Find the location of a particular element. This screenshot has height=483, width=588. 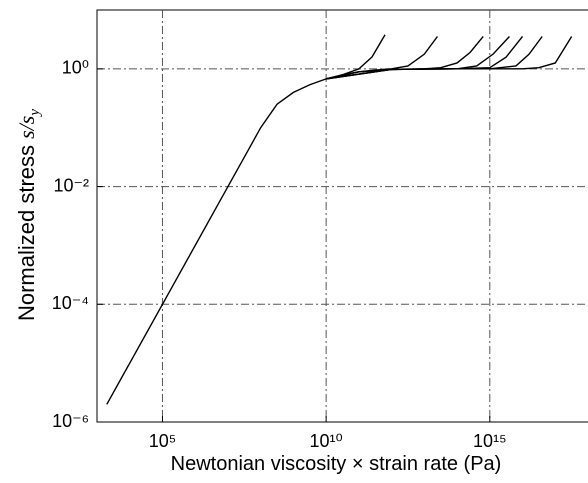

y-label-text: Normalized stress is located at coordinates (26, 230).